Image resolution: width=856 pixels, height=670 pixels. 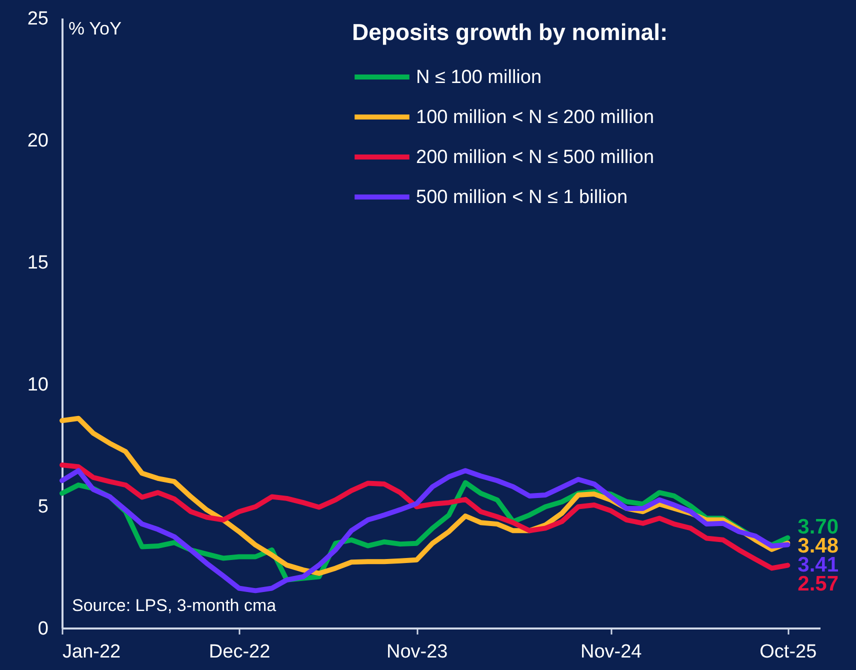 What do you see at coordinates (510, 32) in the screenshot?
I see `legend-title: Deposits growth by nominal:` at bounding box center [510, 32].